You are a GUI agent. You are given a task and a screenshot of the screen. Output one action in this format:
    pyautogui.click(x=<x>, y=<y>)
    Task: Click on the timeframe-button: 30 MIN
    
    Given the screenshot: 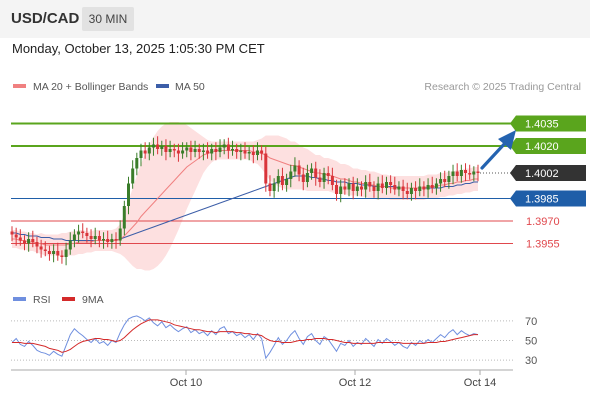 What is the action you would take?
    pyautogui.click(x=108, y=19)
    